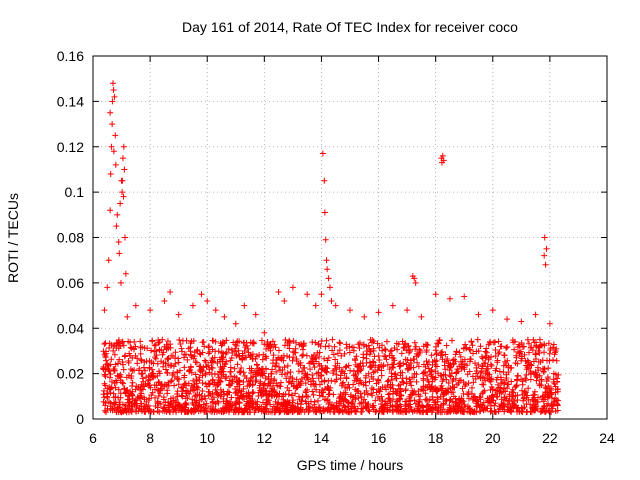  Describe the element at coordinates (75, 192) in the screenshot. I see `y-tick-label: 0.1` at that location.